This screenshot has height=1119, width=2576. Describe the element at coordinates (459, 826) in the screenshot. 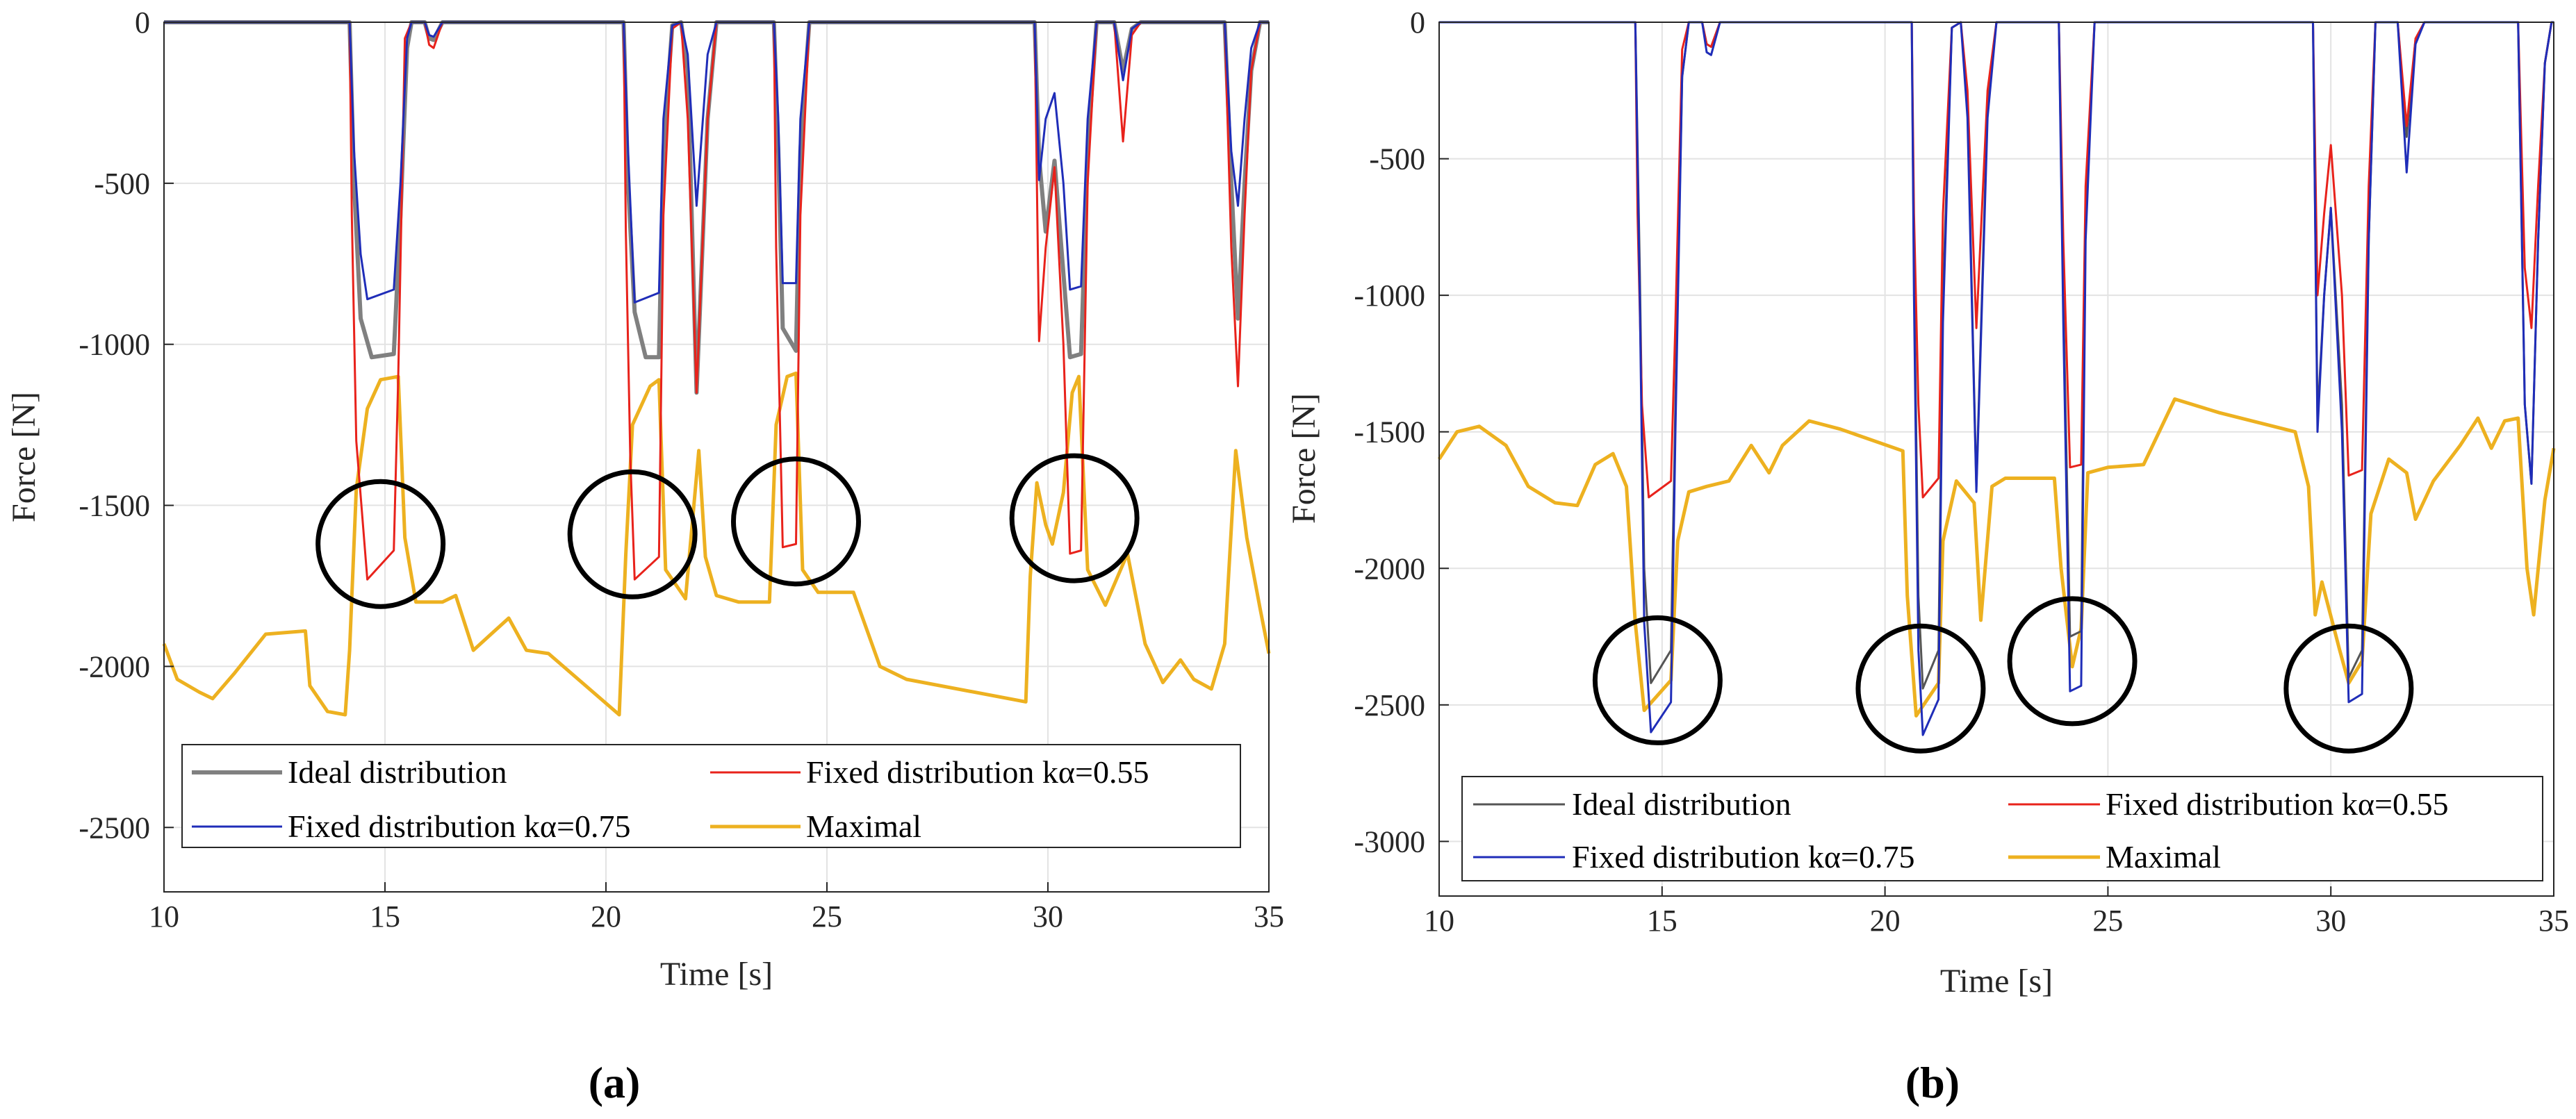

I see `legend-label-fixed-075: Fixed distribution kα=0.75` at that location.